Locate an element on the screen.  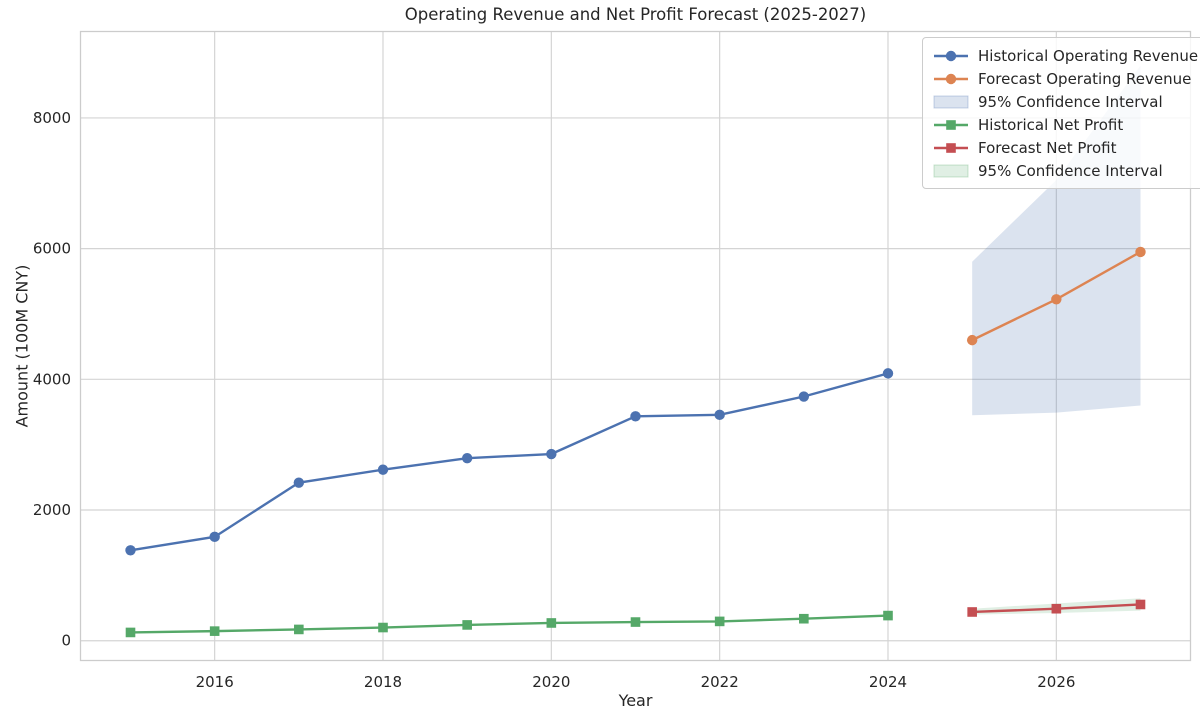
legend-item: Historical Operating Revenue is located at coordinates (1065, 55).